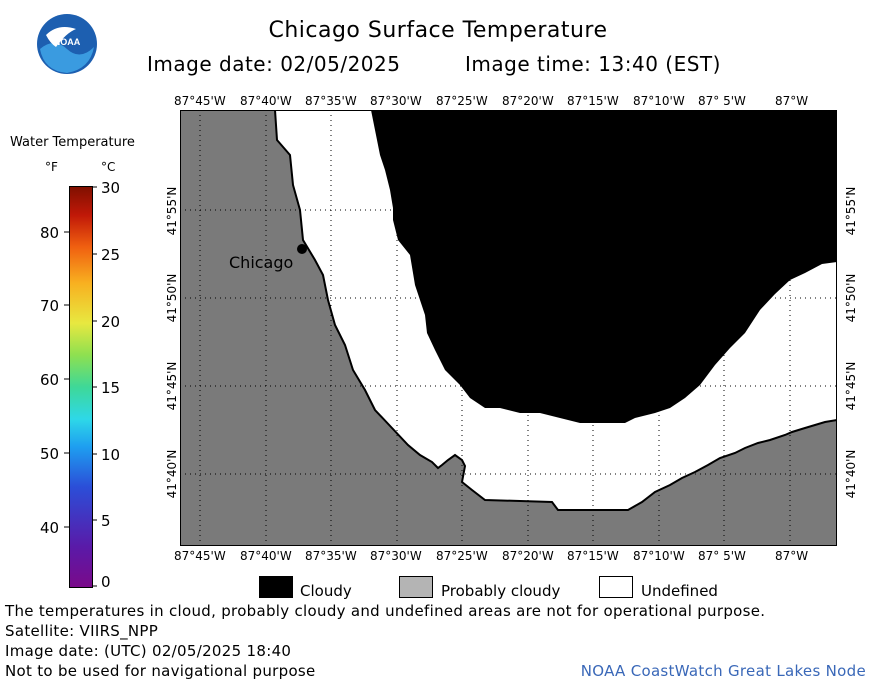 This screenshot has height=687, width=876. Describe the element at coordinates (274, 64) in the screenshot. I see `image-date: Image date: 02/05/2025` at that location.